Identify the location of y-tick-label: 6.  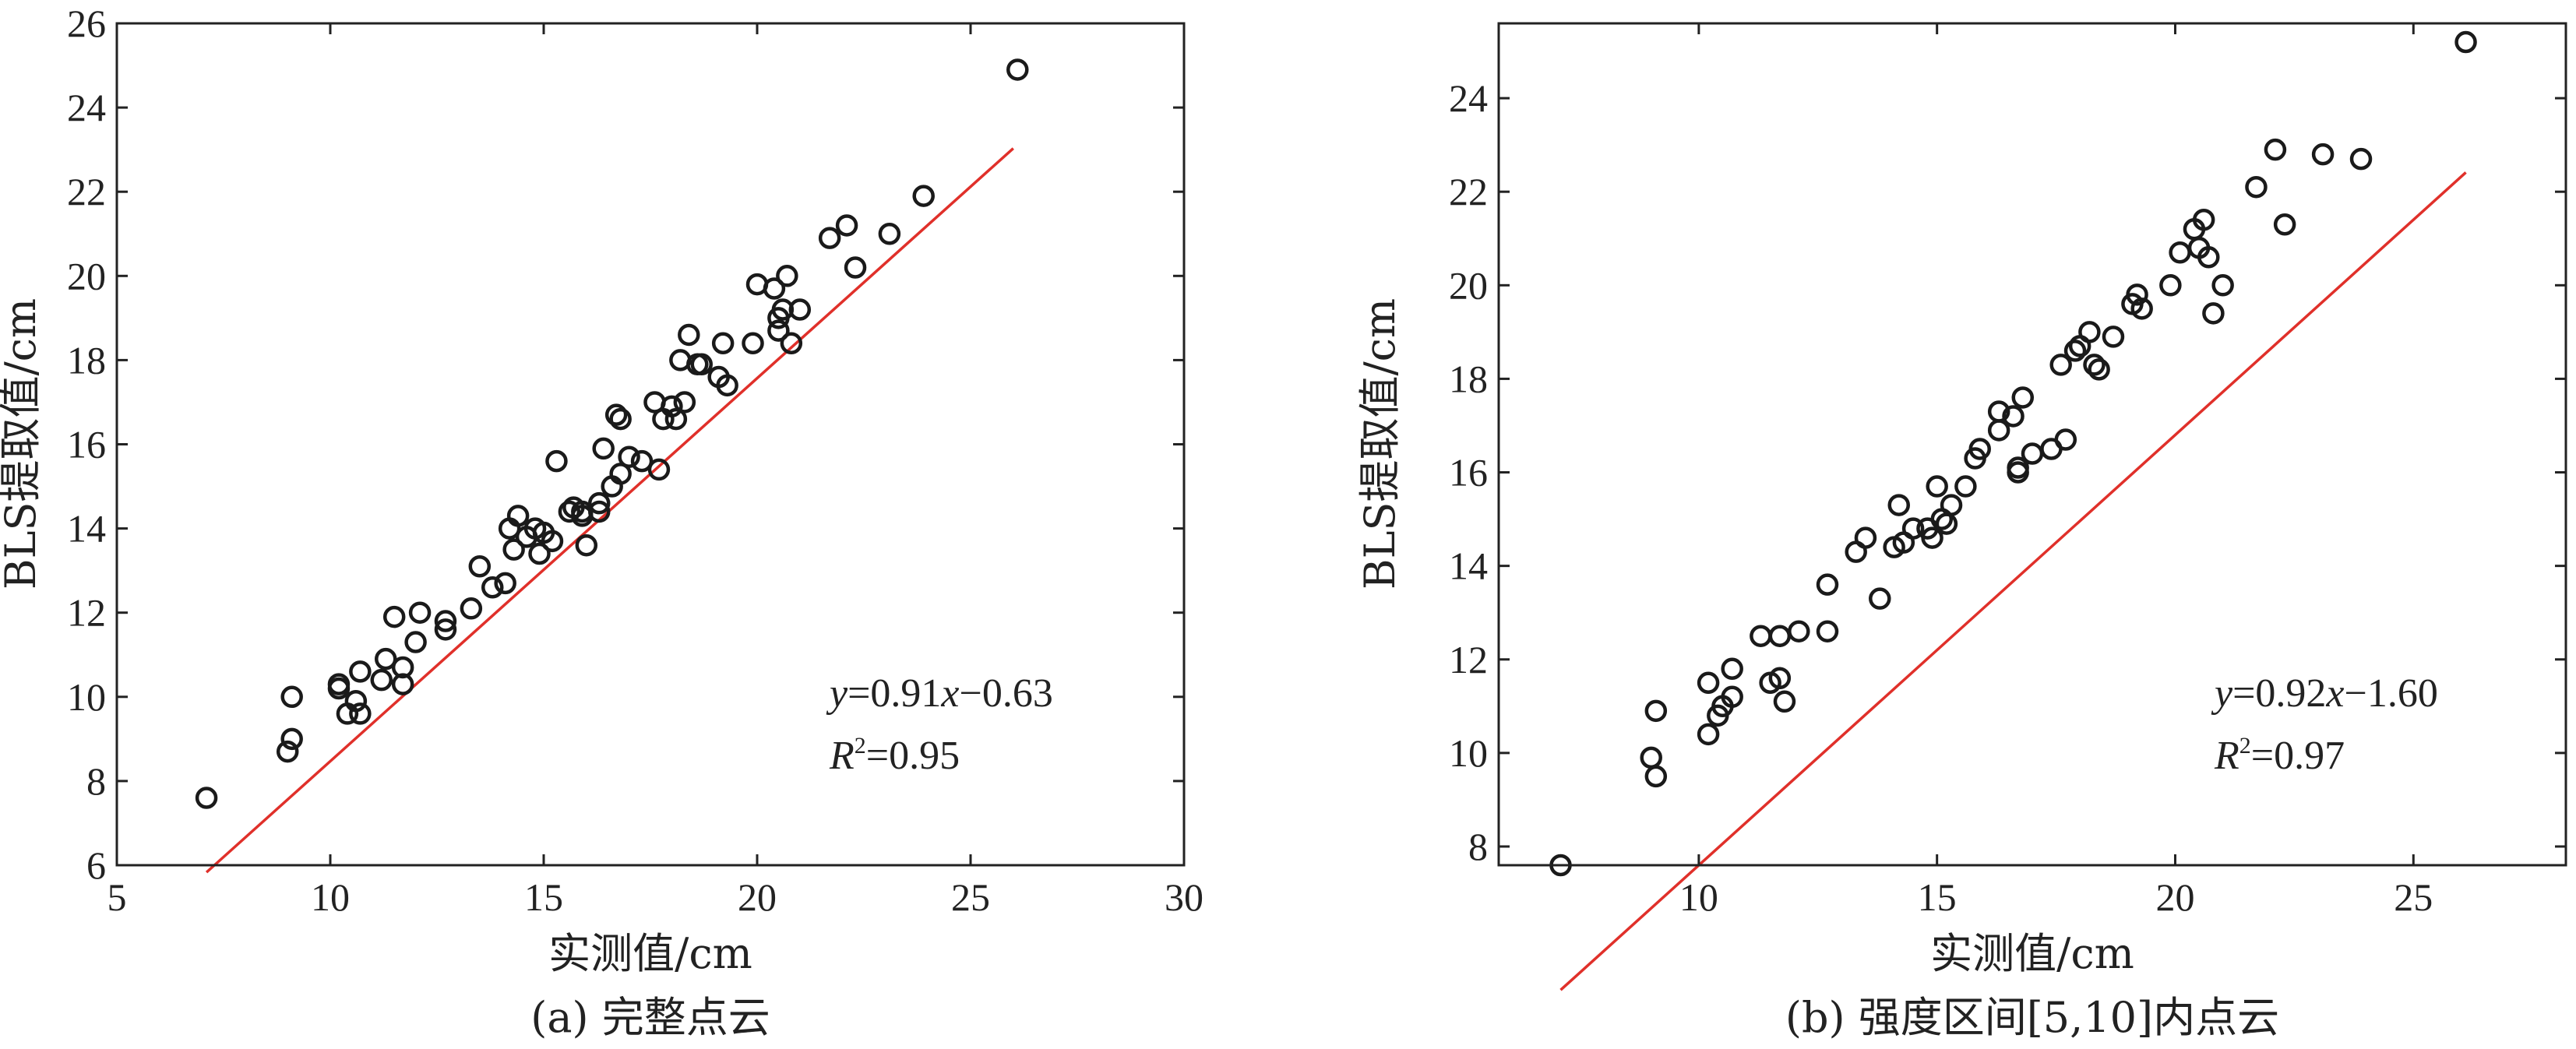
(96, 865).